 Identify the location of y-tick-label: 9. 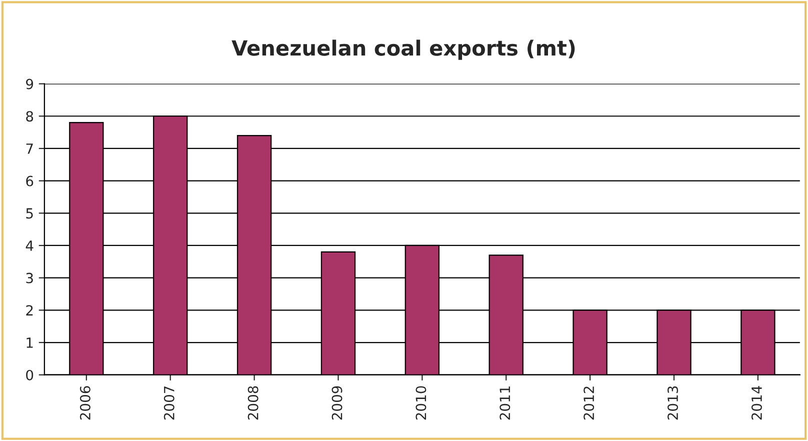
(30, 84).